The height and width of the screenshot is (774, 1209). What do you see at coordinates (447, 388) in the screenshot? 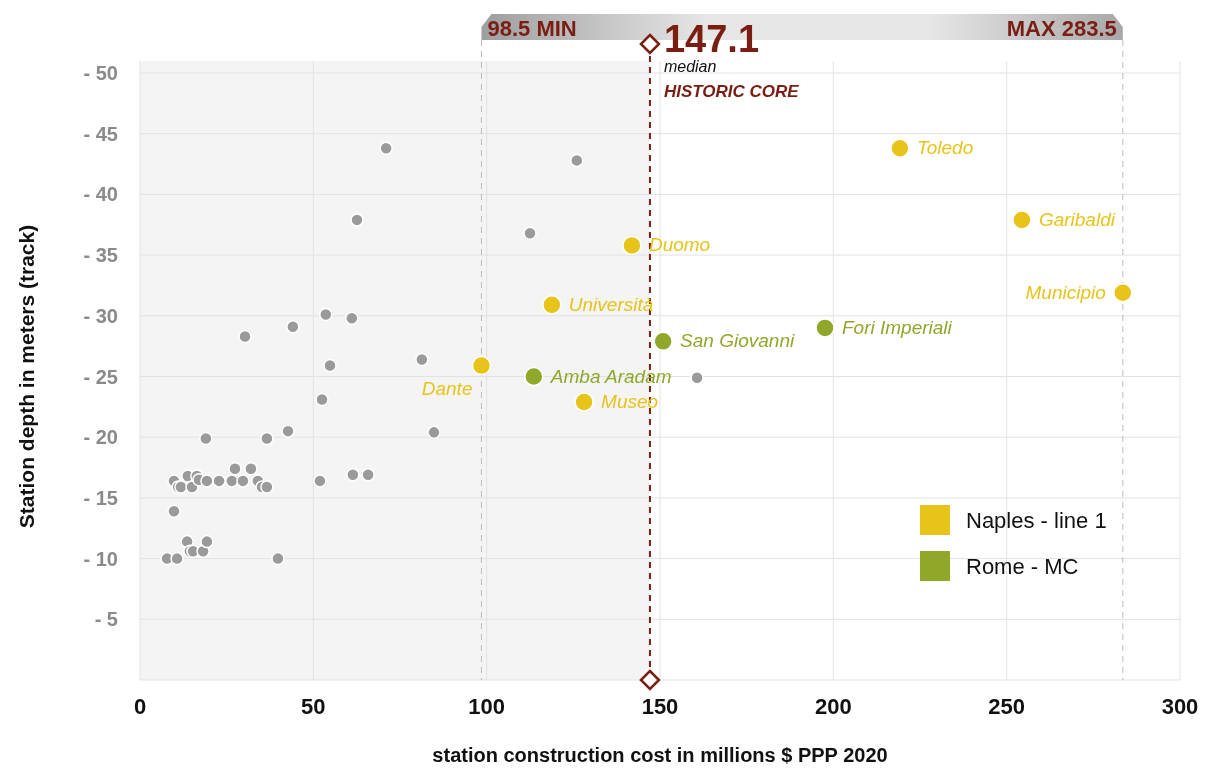
I see `annotation: Dante` at bounding box center [447, 388].